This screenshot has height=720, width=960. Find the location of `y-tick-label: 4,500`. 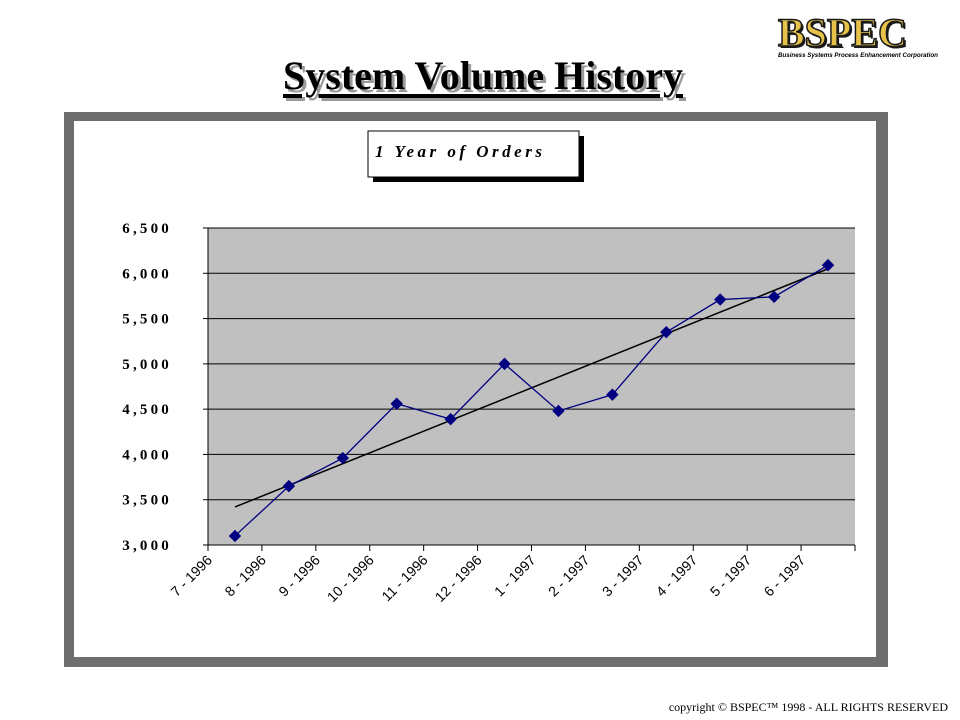

y-tick-label: 4,500 is located at coordinates (147, 410).